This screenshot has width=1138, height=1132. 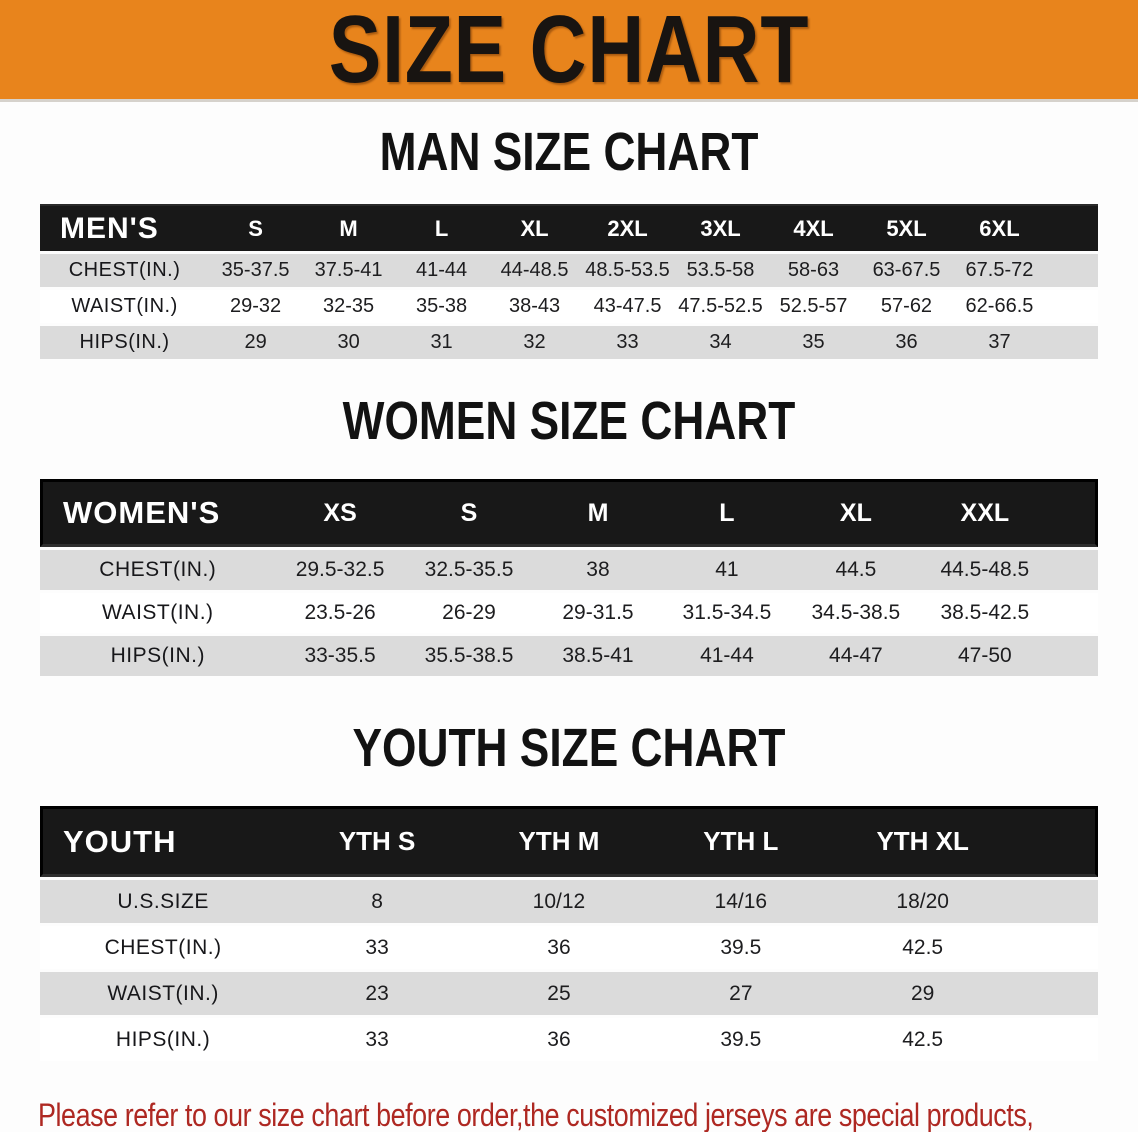 I want to click on youth-cell-3-2: 39.5, so click(x=740, y=1039).